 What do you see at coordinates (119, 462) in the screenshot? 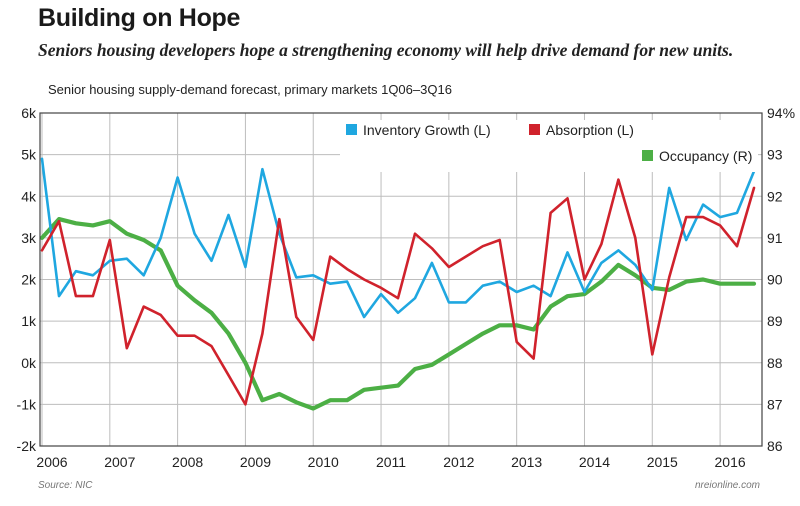
I see `x-tick-label: 2007` at bounding box center [119, 462].